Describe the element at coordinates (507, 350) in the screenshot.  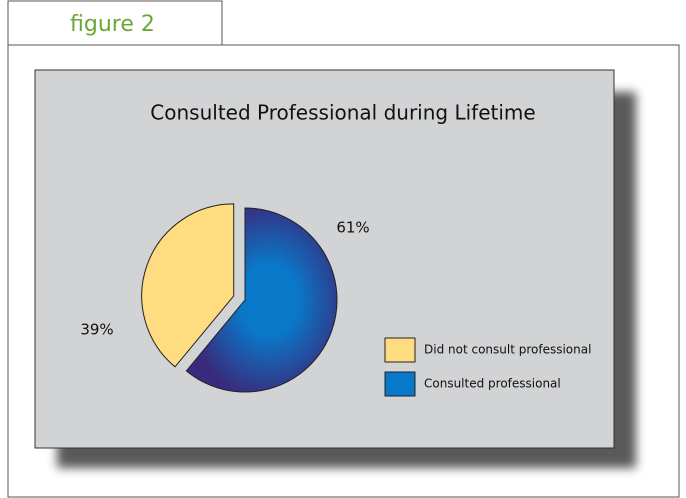
I see `legend-label: Did not consult professional` at that location.